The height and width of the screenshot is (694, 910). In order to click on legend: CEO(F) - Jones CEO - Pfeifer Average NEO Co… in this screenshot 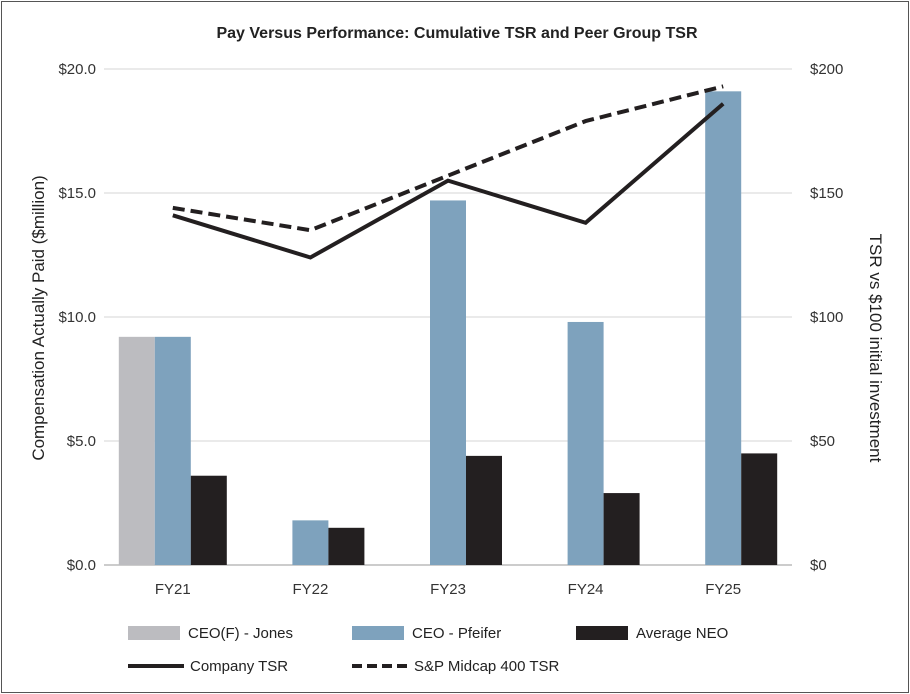, I will do `click(428, 650)`.